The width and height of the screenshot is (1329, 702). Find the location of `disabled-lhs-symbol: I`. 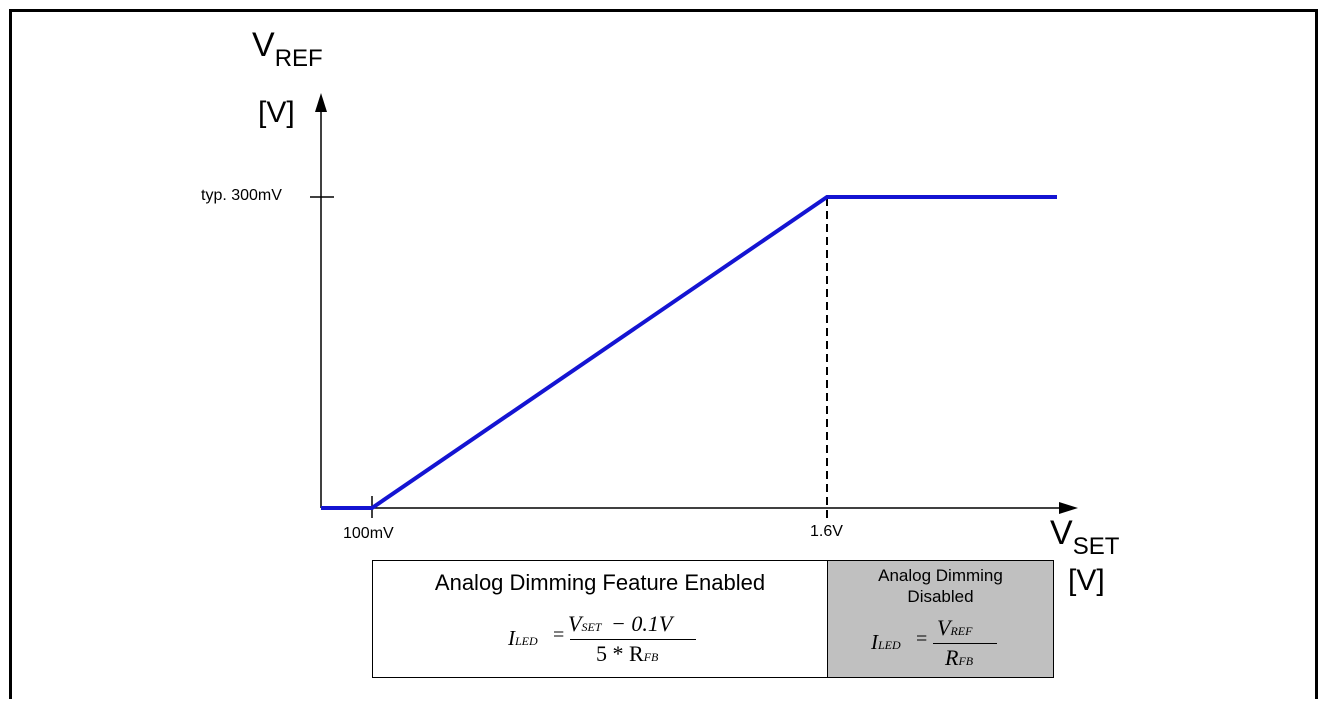

disabled-lhs-symbol: I is located at coordinates (874, 642).